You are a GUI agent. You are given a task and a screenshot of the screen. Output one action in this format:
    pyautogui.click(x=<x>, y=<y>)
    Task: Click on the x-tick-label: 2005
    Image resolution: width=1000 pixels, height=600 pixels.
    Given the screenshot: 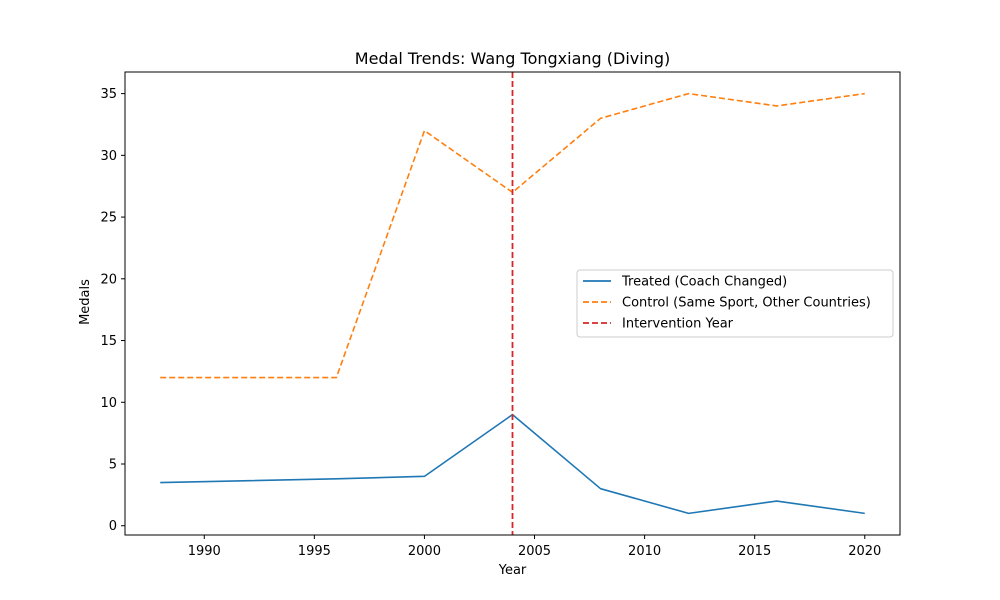 What is the action you would take?
    pyautogui.click(x=534, y=551)
    